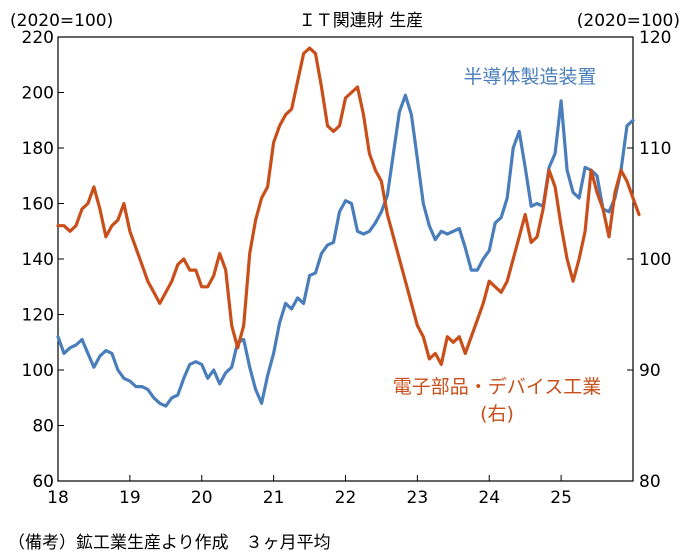 The height and width of the screenshot is (555, 692). I want to click on y-left-tick-label: 180, so click(38, 149).